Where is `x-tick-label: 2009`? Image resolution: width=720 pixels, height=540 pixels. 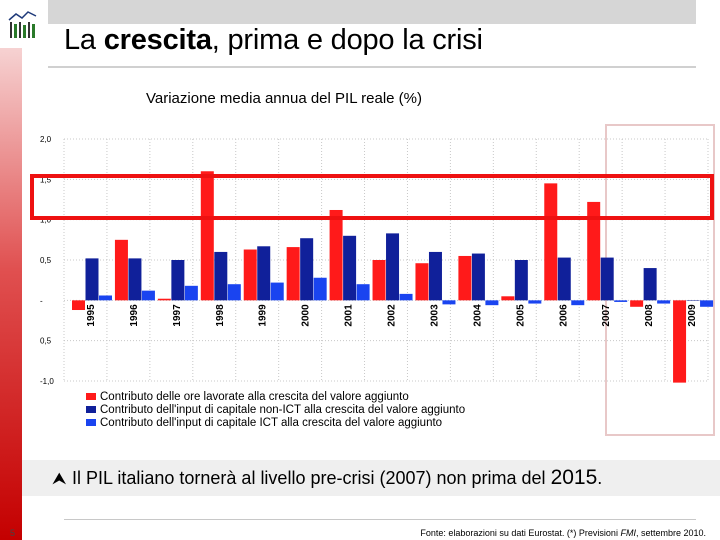 x-tick-label: 2009 is located at coordinates (692, 315).